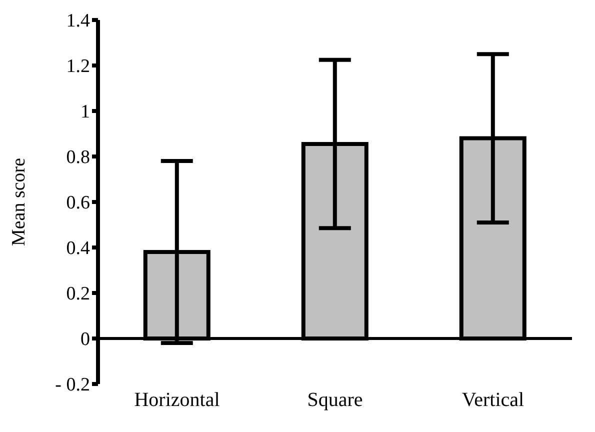  What do you see at coordinates (493, 400) in the screenshot?
I see `x-tick-label: Vertical` at bounding box center [493, 400].